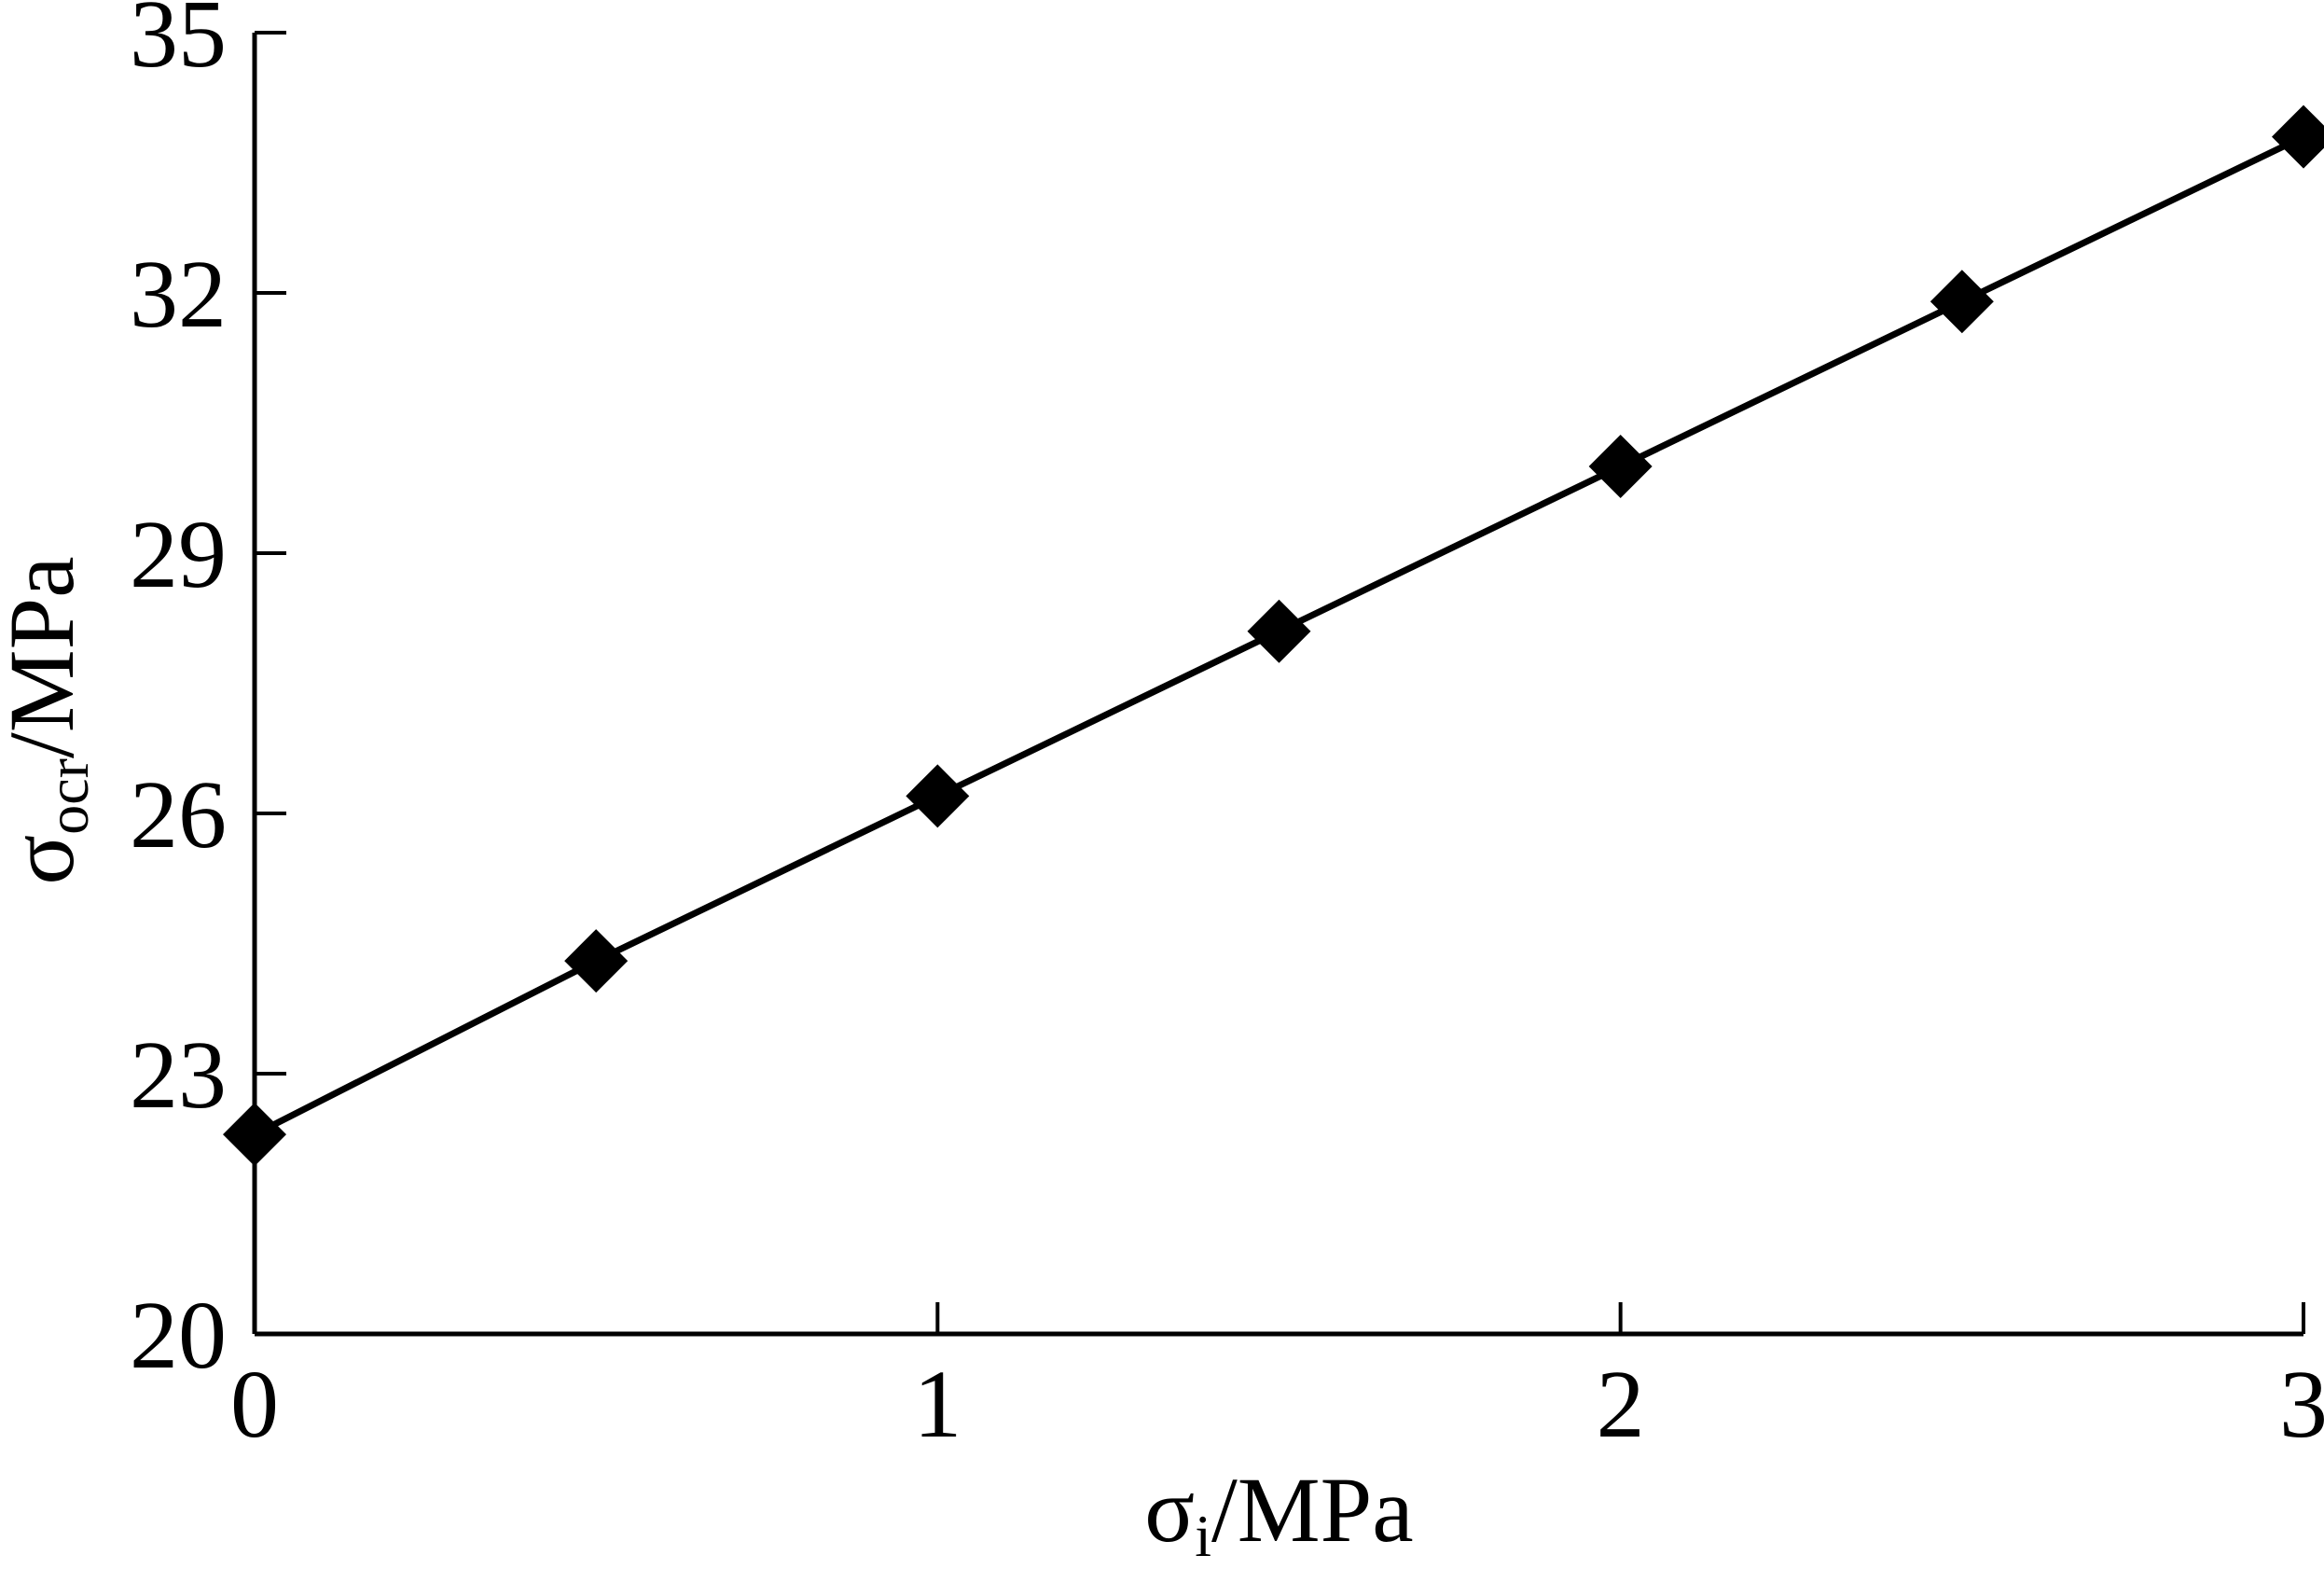  Describe the element at coordinates (68, 796) in the screenshot. I see `y-axis-title-subscript: ocr` at that location.